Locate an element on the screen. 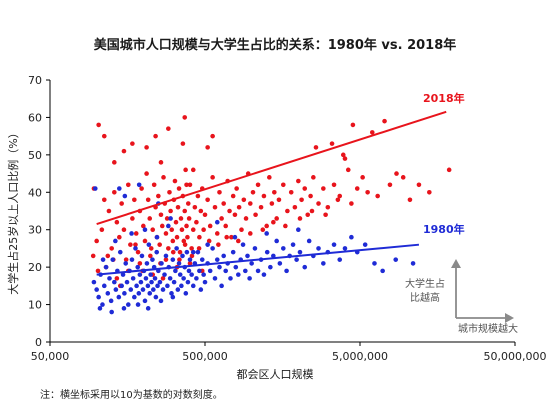 This screenshot has height=419, width=550. right-arrow-icon is located at coordinates (509, 318).